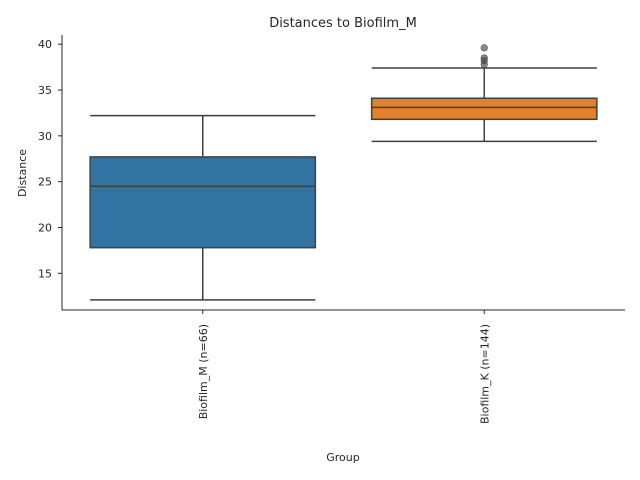 This screenshot has height=480, width=640. What do you see at coordinates (45, 90) in the screenshot?
I see `y-tick-label: 35` at bounding box center [45, 90].